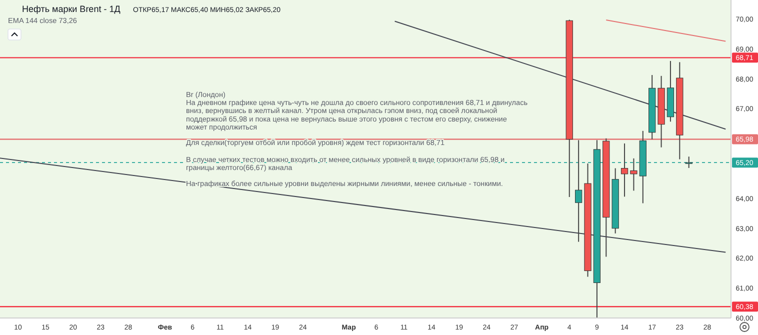  I want to click on text: Нефть марки Brent - 1Д, so click(71, 9).